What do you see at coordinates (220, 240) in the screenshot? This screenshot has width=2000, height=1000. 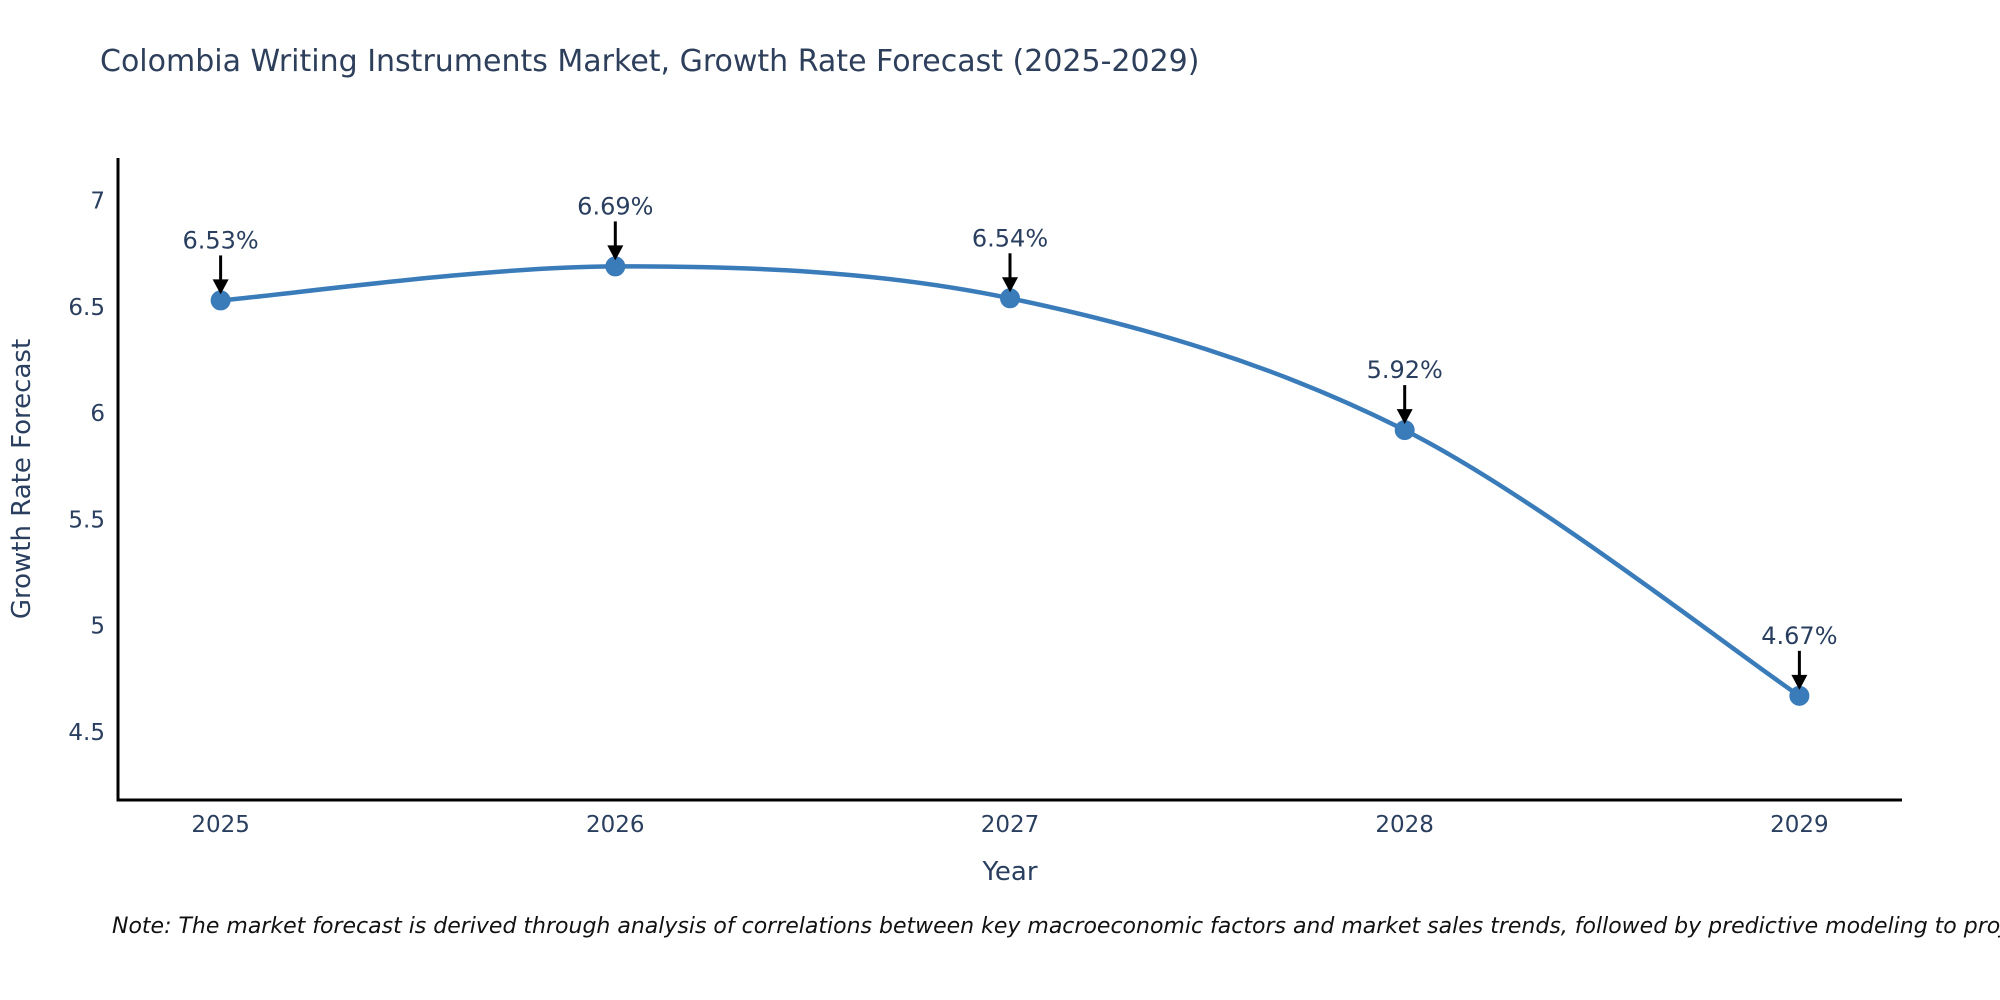 I see `data-point-label: 6.53%` at bounding box center [220, 240].